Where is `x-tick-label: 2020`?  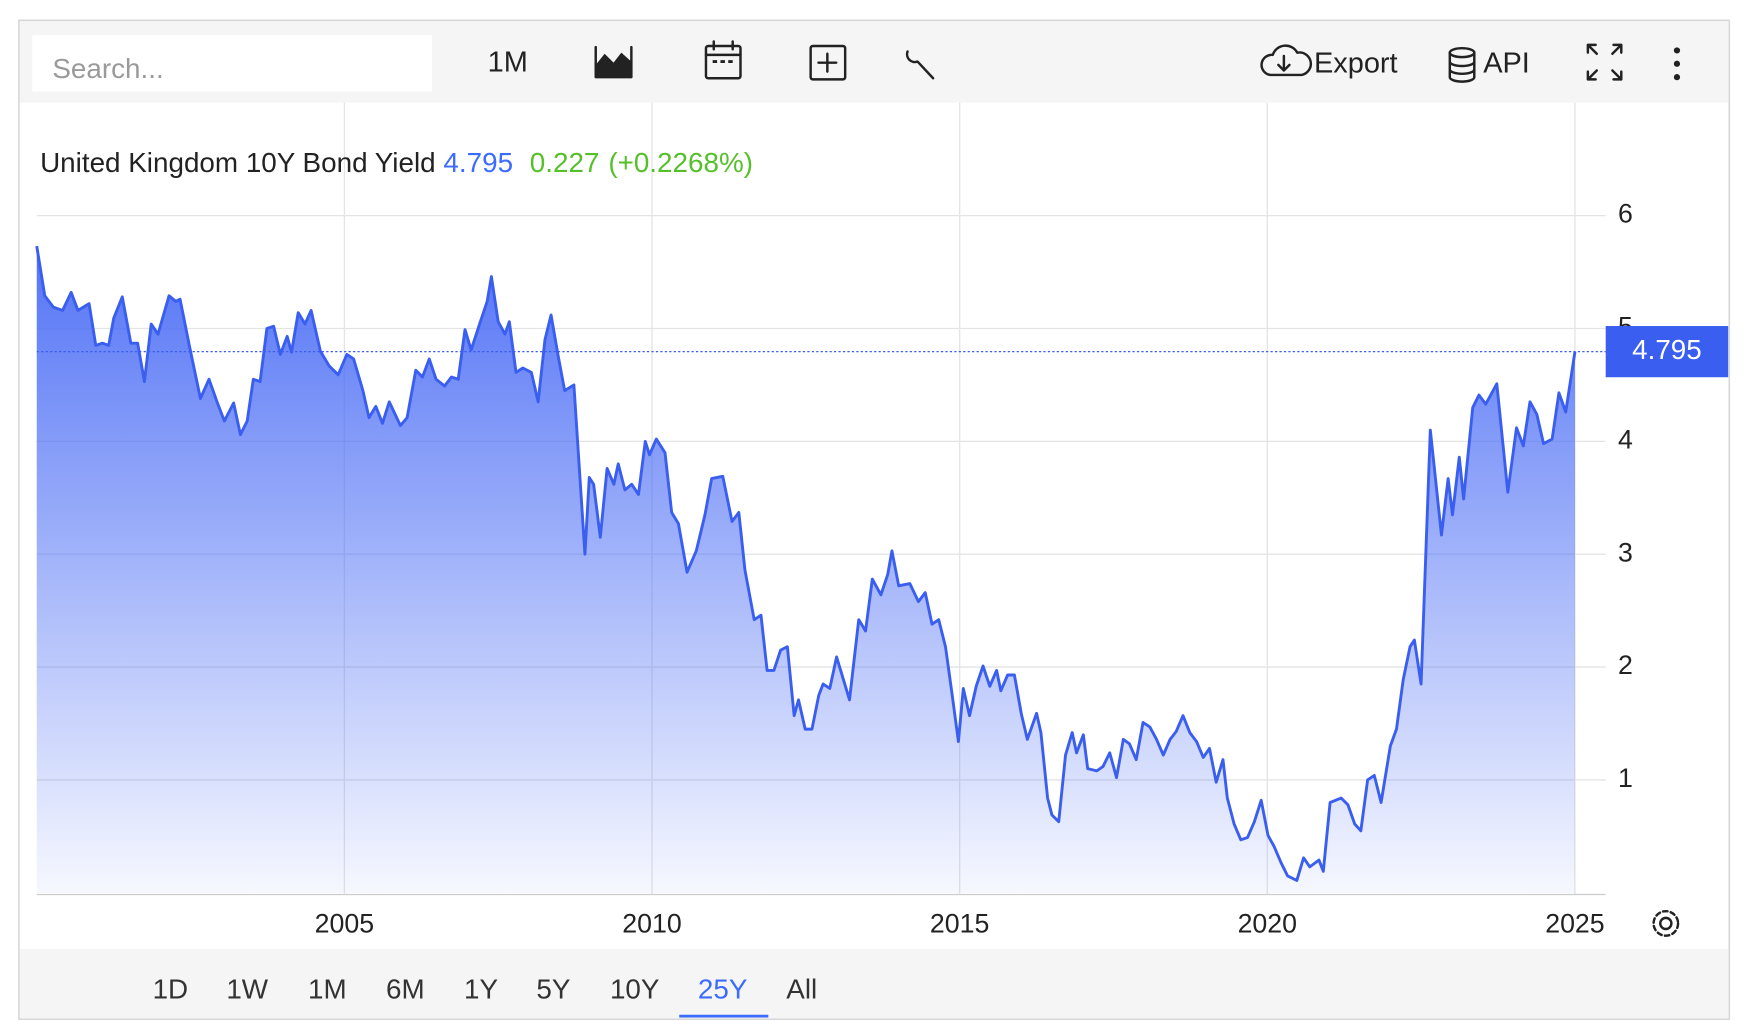 x-tick-label: 2020 is located at coordinates (1267, 924).